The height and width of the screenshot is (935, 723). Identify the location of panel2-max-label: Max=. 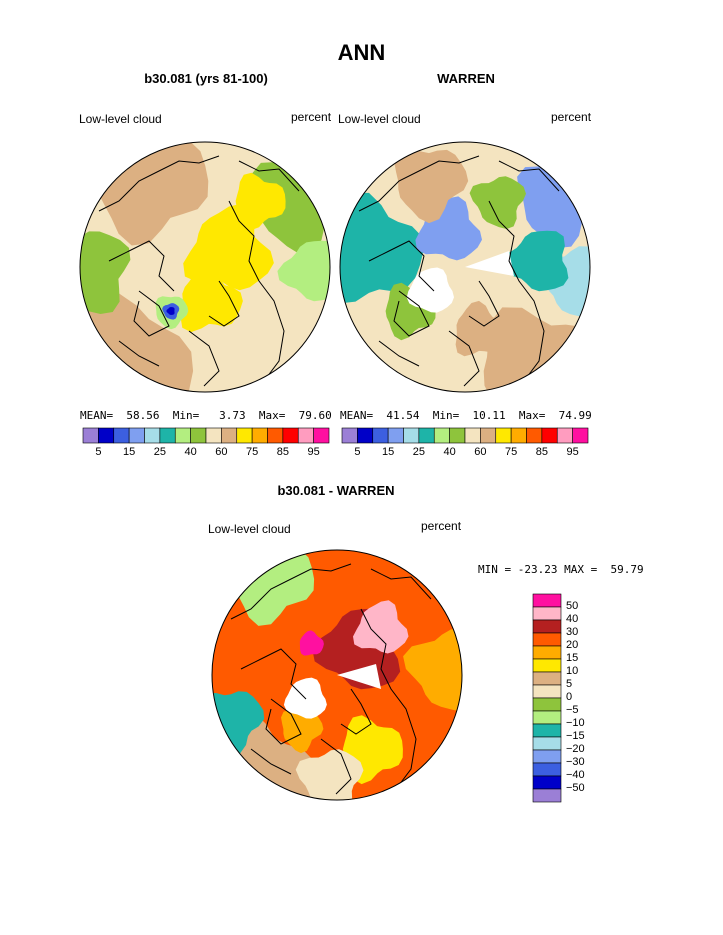
(532, 415).